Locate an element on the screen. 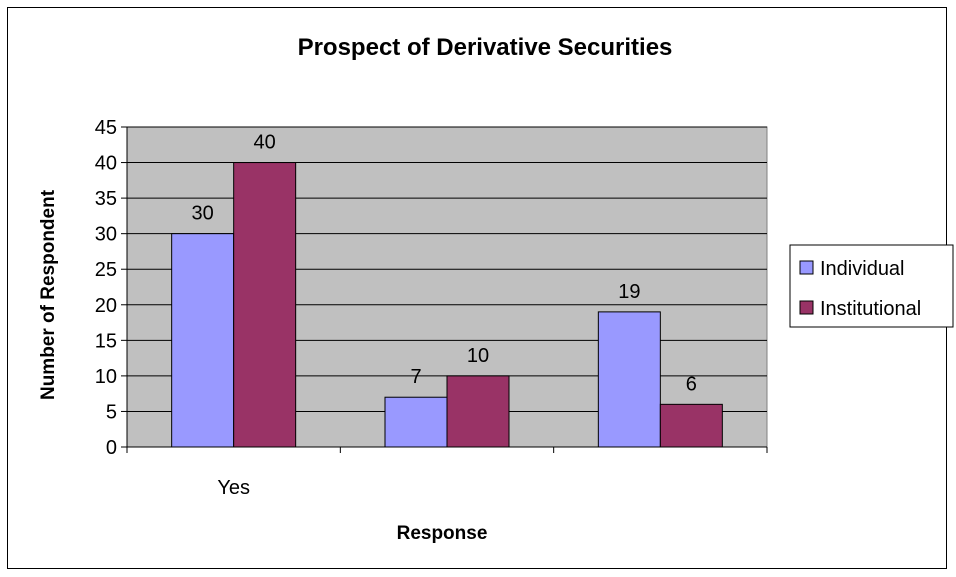 The height and width of the screenshot is (577, 956). y-tick-label: 30 is located at coordinates (106, 235).